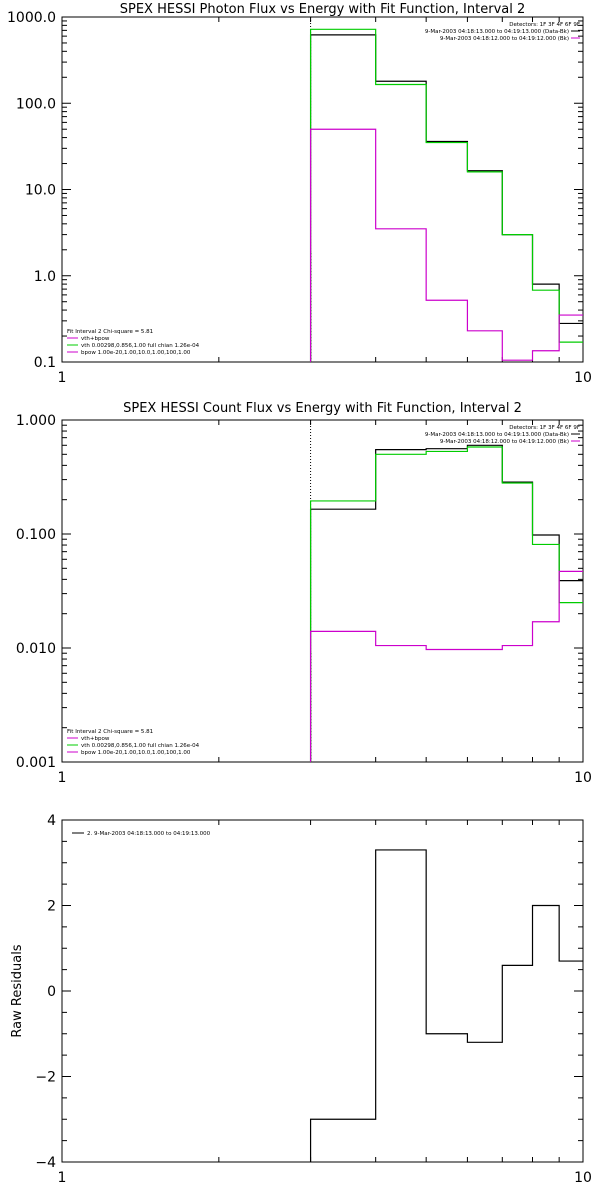 This screenshot has width=600, height=1200. What do you see at coordinates (45, 363) in the screenshot?
I see `y-tick-label: 0.1` at bounding box center [45, 363].